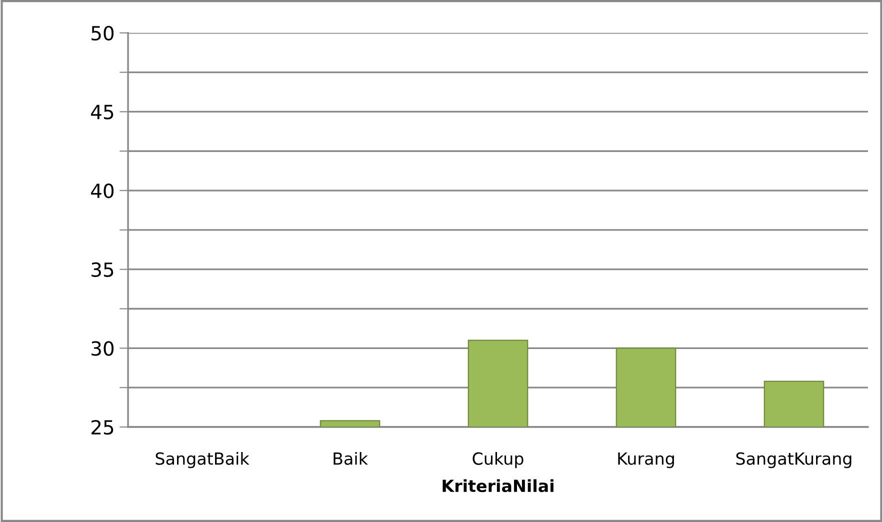  Describe the element at coordinates (102, 190) in the screenshot. I see `y-tick-label: 40` at that location.